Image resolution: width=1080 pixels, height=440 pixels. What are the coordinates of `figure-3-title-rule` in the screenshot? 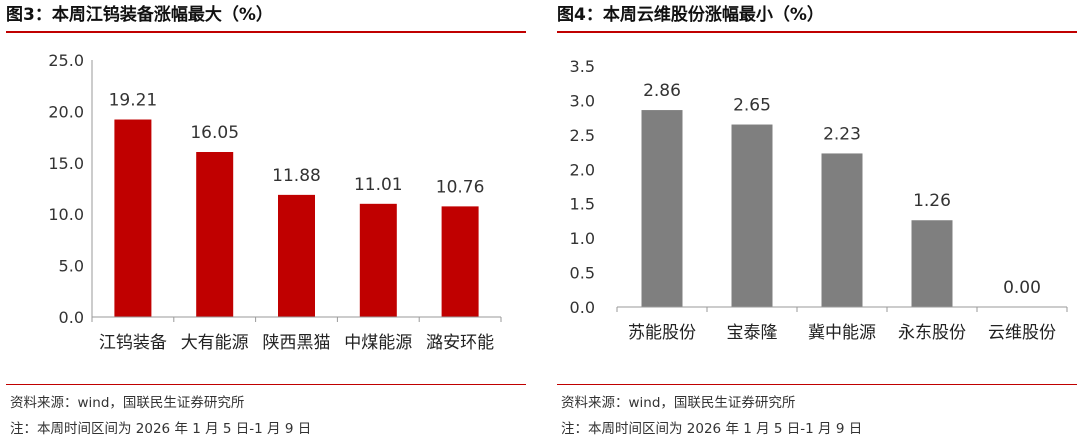 It's located at (266, 32).